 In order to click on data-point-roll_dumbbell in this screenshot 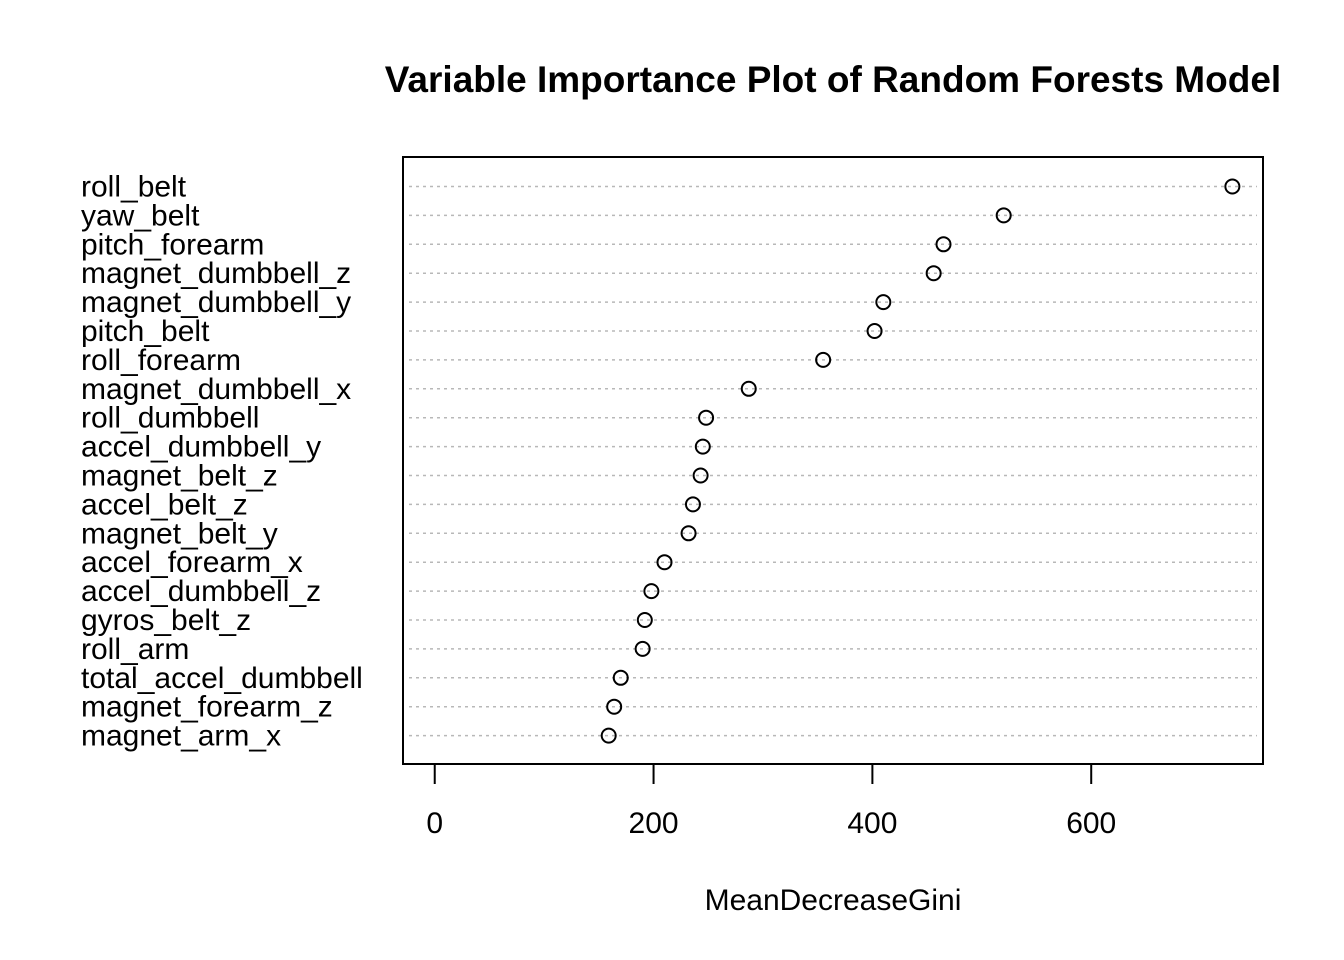, I will do `click(706, 417)`.